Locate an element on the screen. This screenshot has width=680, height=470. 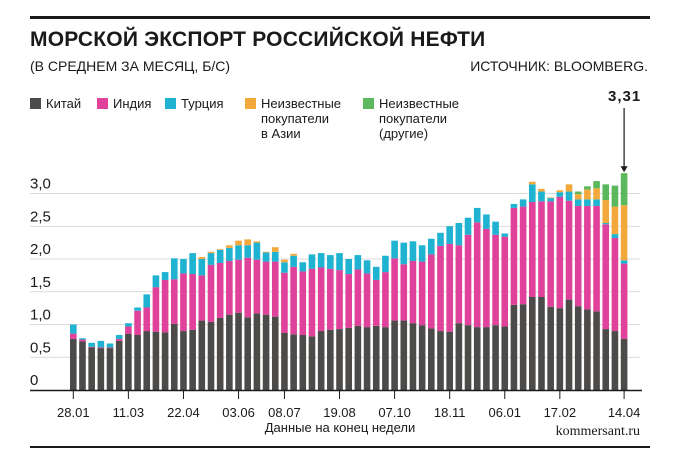
bar-segment-unknown_other is located at coordinates (596, 185).